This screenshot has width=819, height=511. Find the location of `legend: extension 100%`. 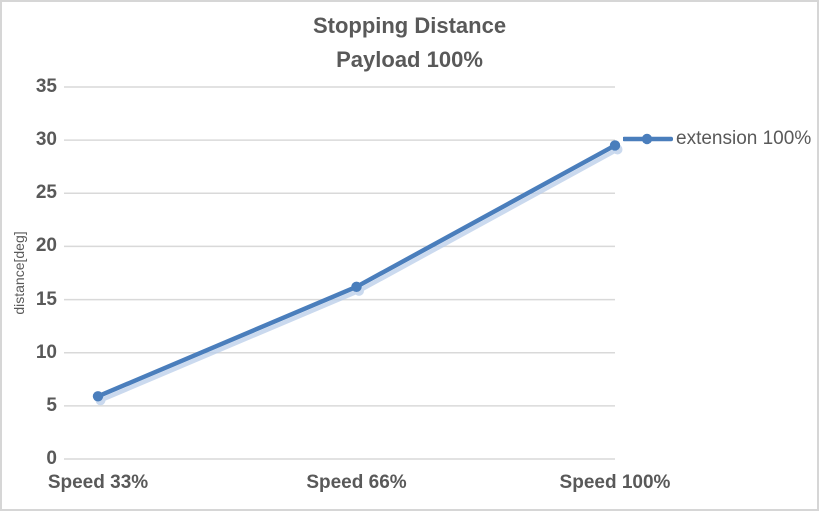

legend: extension 100% is located at coordinates (717, 139).